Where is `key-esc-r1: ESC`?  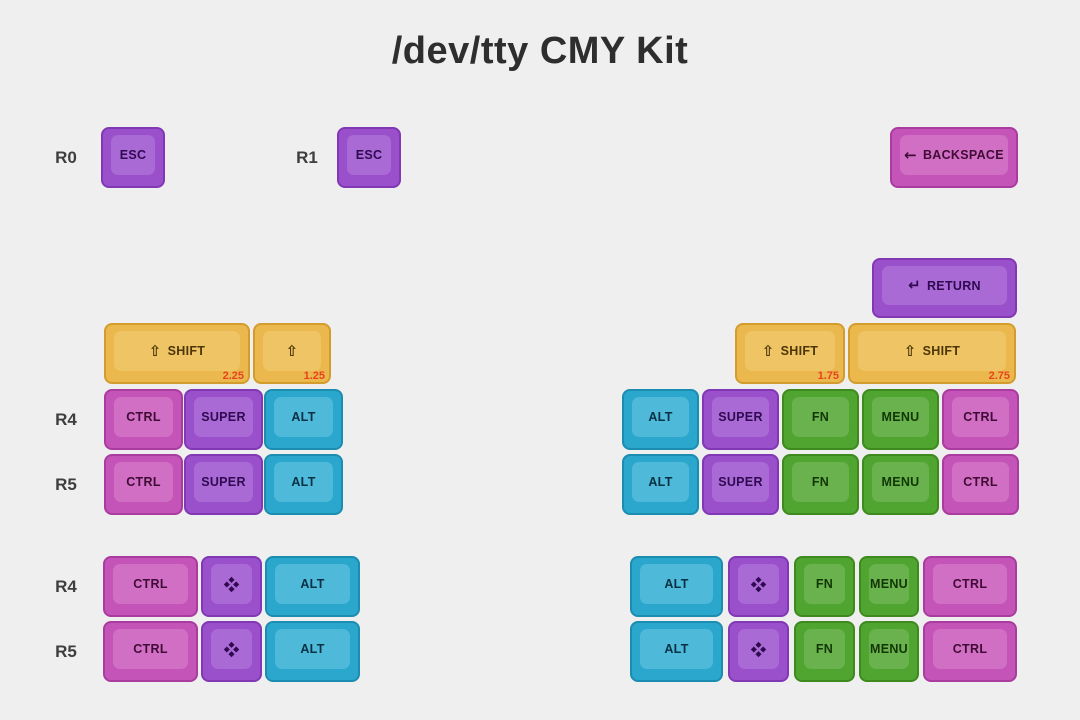
key-esc-r1: ESC is located at coordinates (369, 157).